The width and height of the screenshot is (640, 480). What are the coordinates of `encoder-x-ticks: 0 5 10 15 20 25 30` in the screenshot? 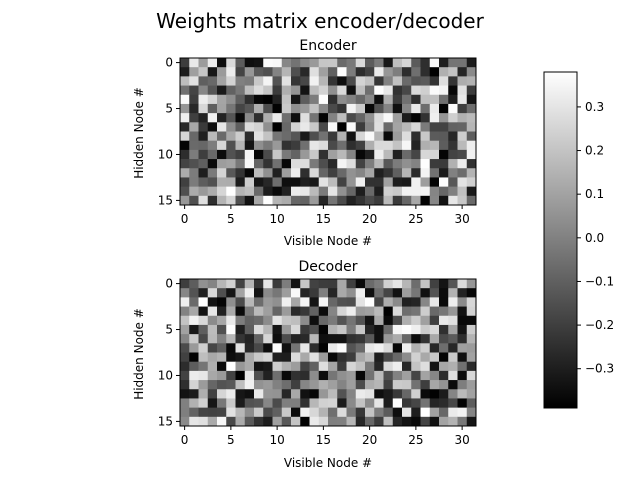 It's located at (325, 215).